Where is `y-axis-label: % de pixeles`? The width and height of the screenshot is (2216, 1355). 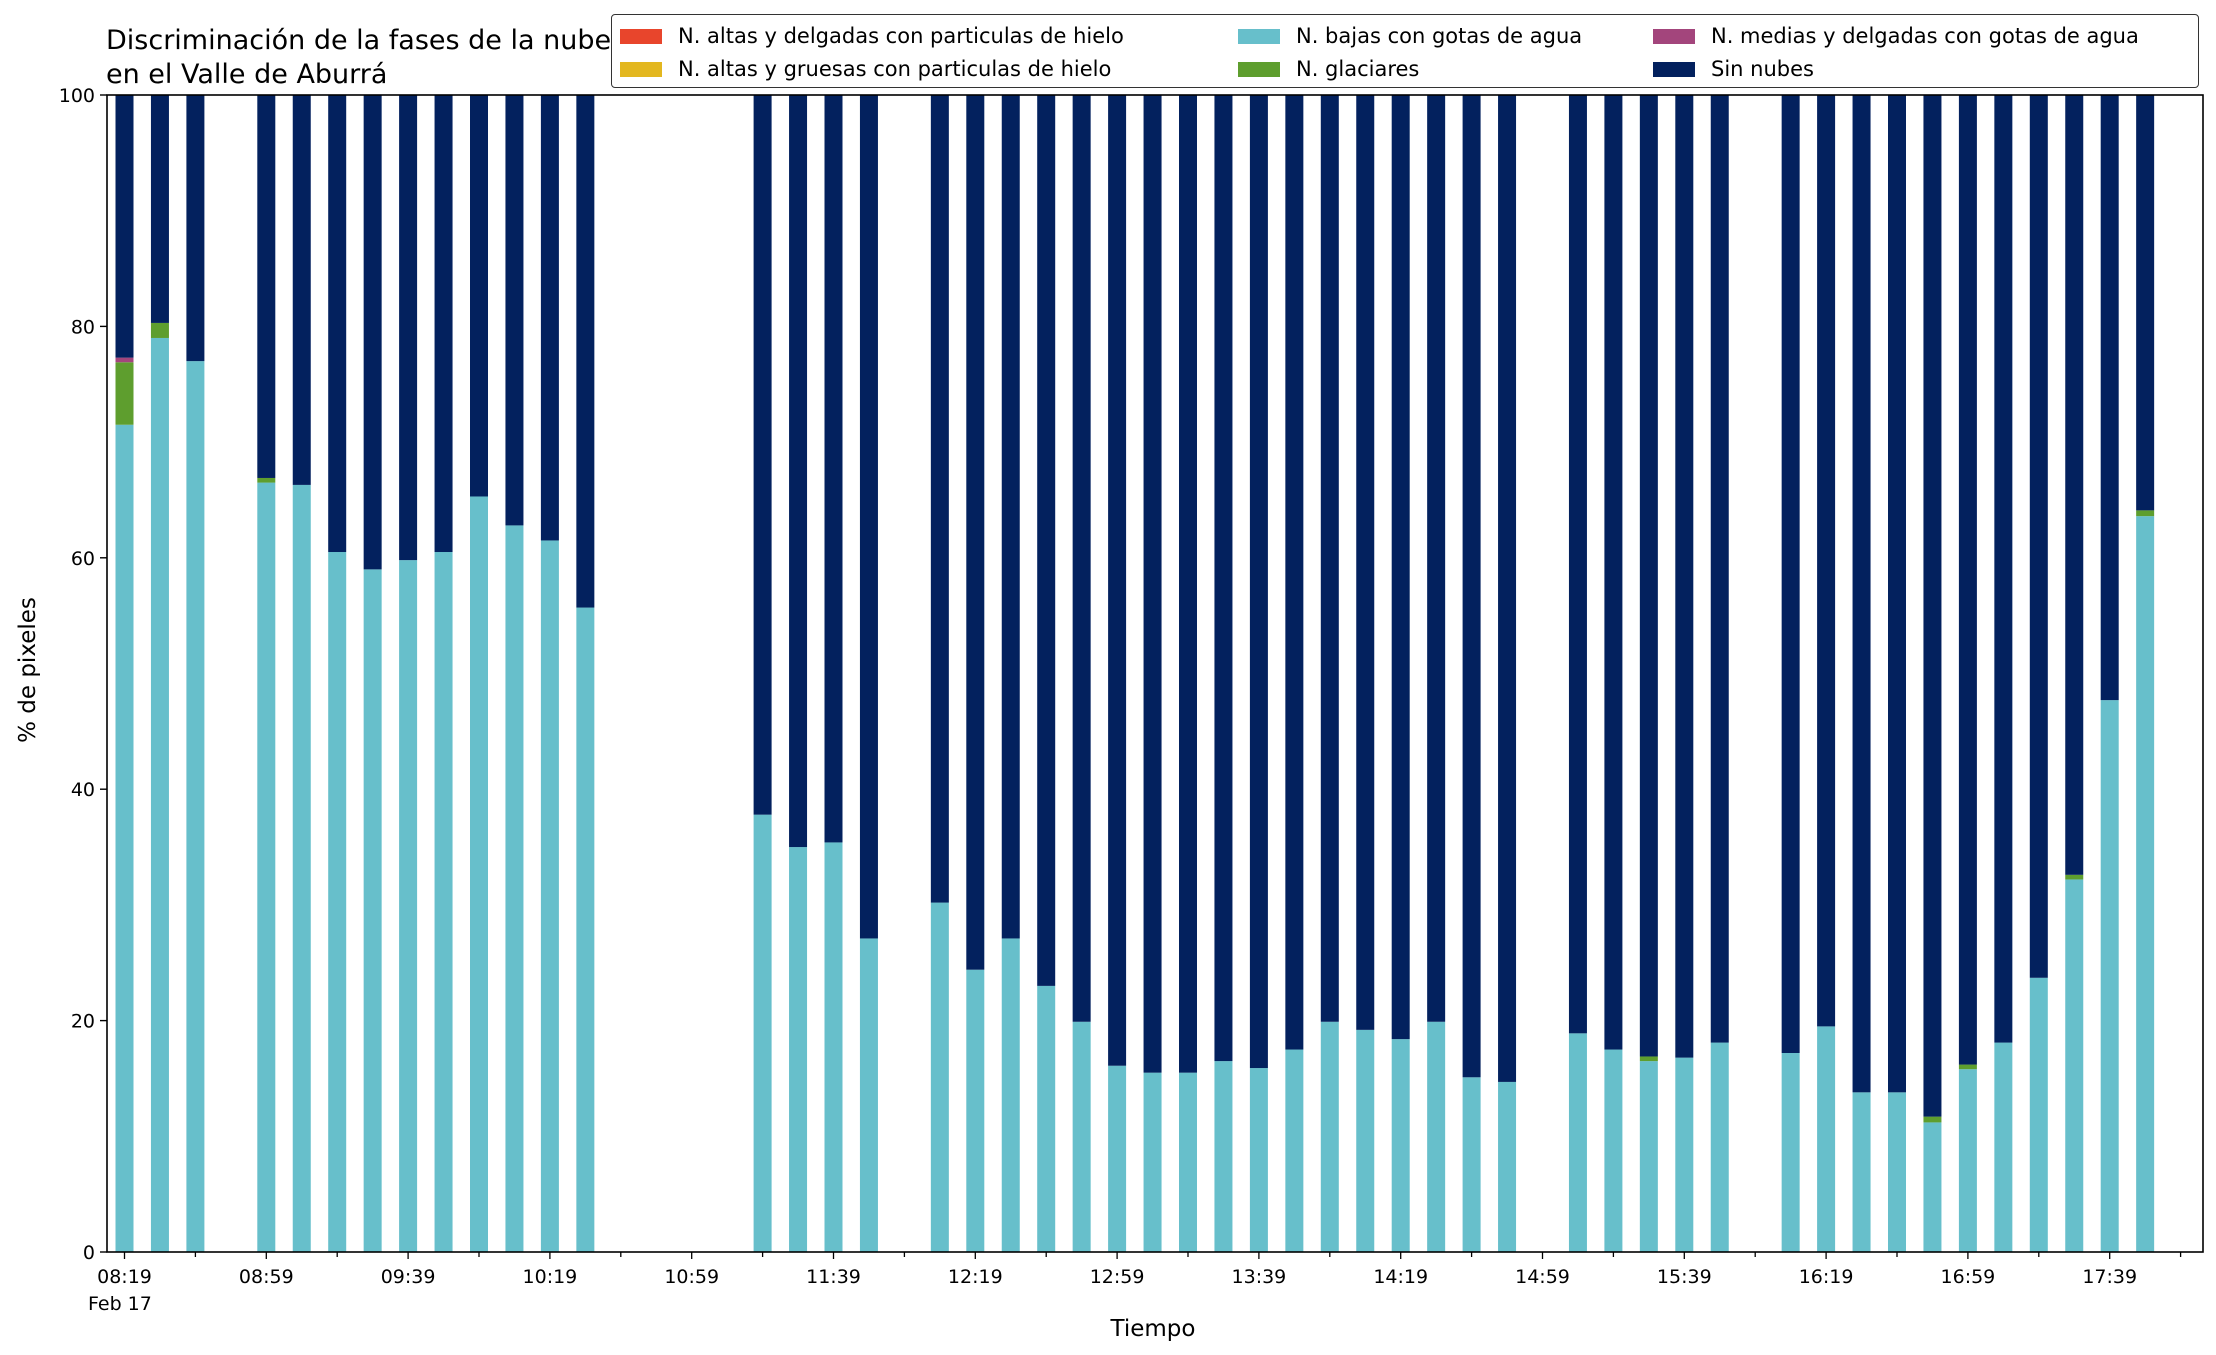 y-axis-label: % de pixeles is located at coordinates (28, 670).